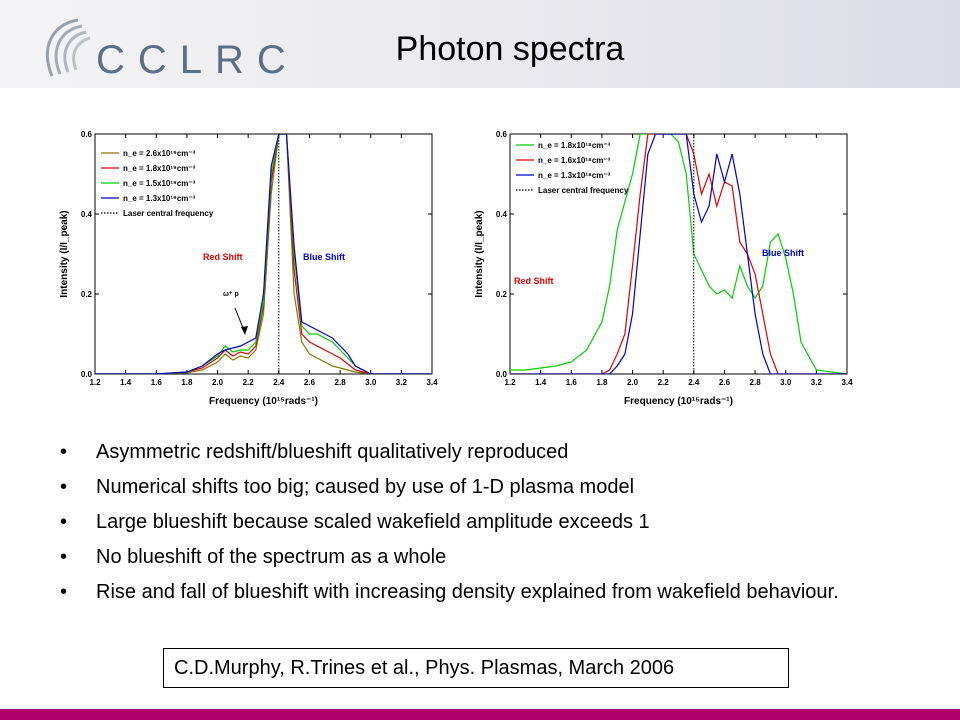 Image resolution: width=960 pixels, height=720 pixels. I want to click on legend-label: n_e = 1.3x10¹⁹cm⁻³, so click(159, 198).